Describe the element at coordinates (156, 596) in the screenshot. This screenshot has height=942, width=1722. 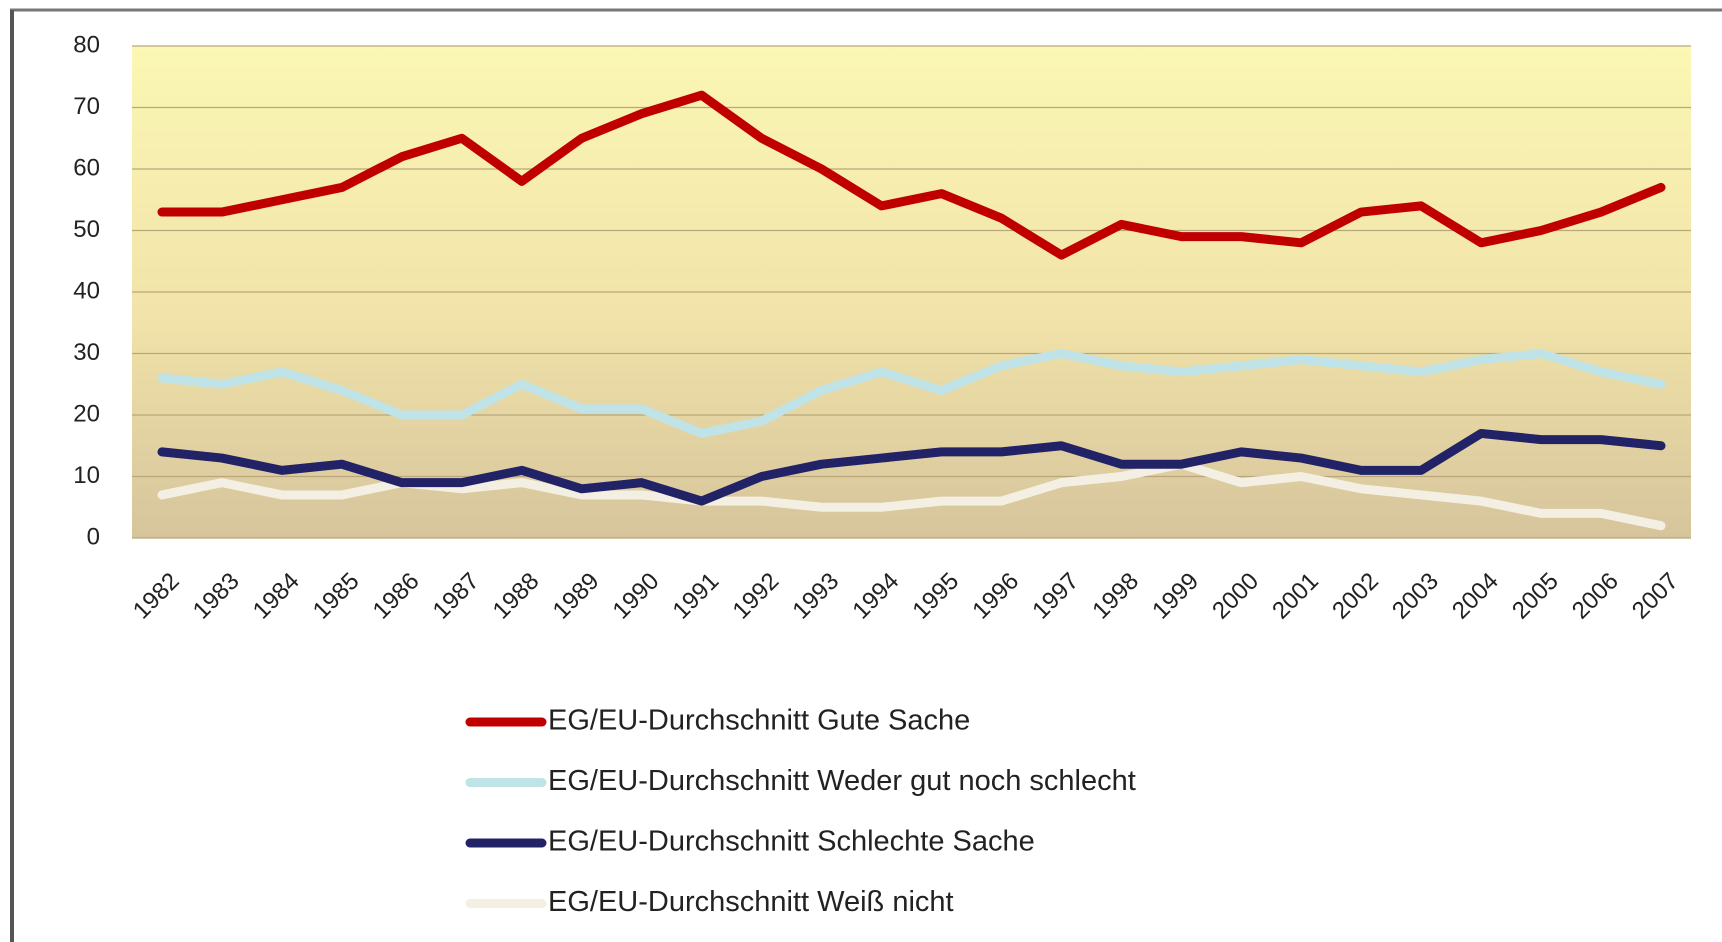
I see `x-tick-label: 1982` at that location.